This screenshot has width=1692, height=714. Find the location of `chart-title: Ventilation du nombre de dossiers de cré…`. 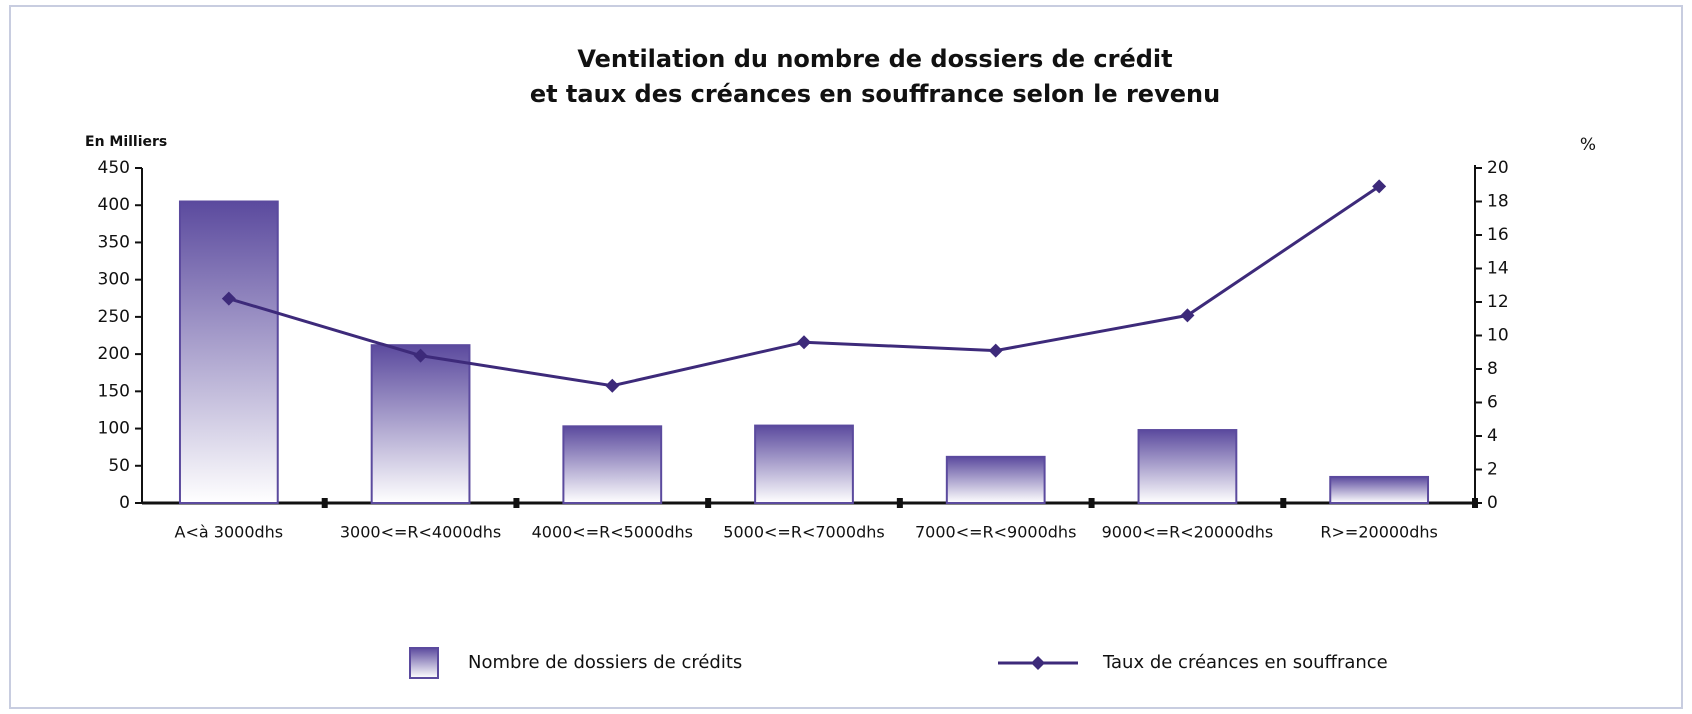

chart-title: Ventilation du nombre de dossiers de cré… is located at coordinates (874, 59).